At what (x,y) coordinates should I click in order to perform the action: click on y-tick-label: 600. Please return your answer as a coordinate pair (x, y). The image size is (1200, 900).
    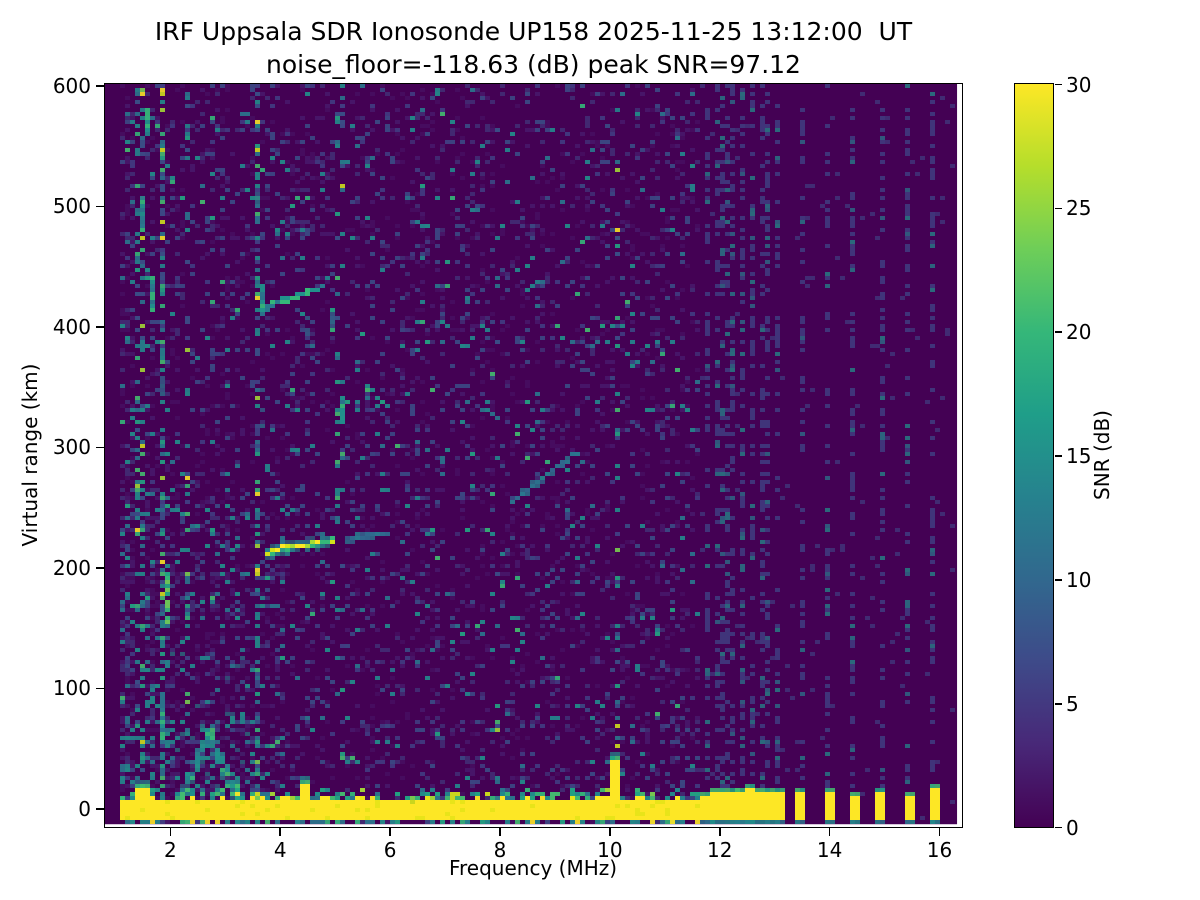
    Looking at the image, I should click on (71, 85).